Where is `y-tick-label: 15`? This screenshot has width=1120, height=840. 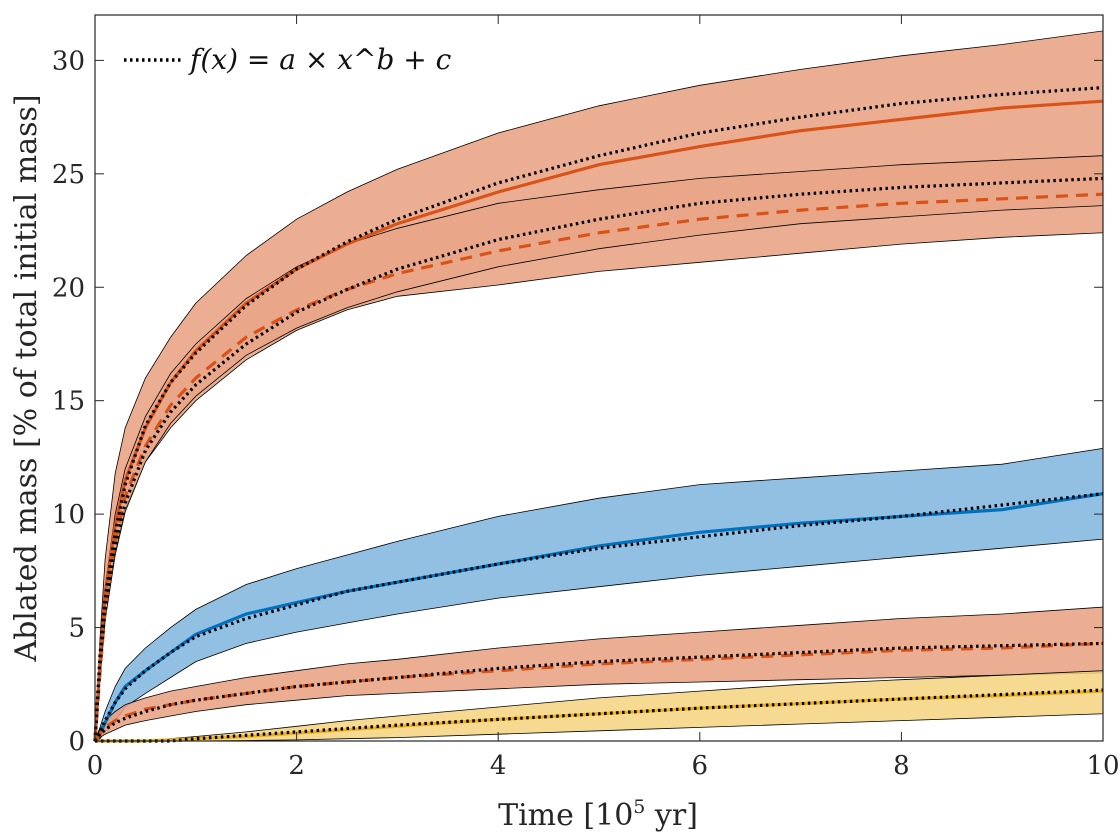
y-tick-label: 15 is located at coordinates (68, 402).